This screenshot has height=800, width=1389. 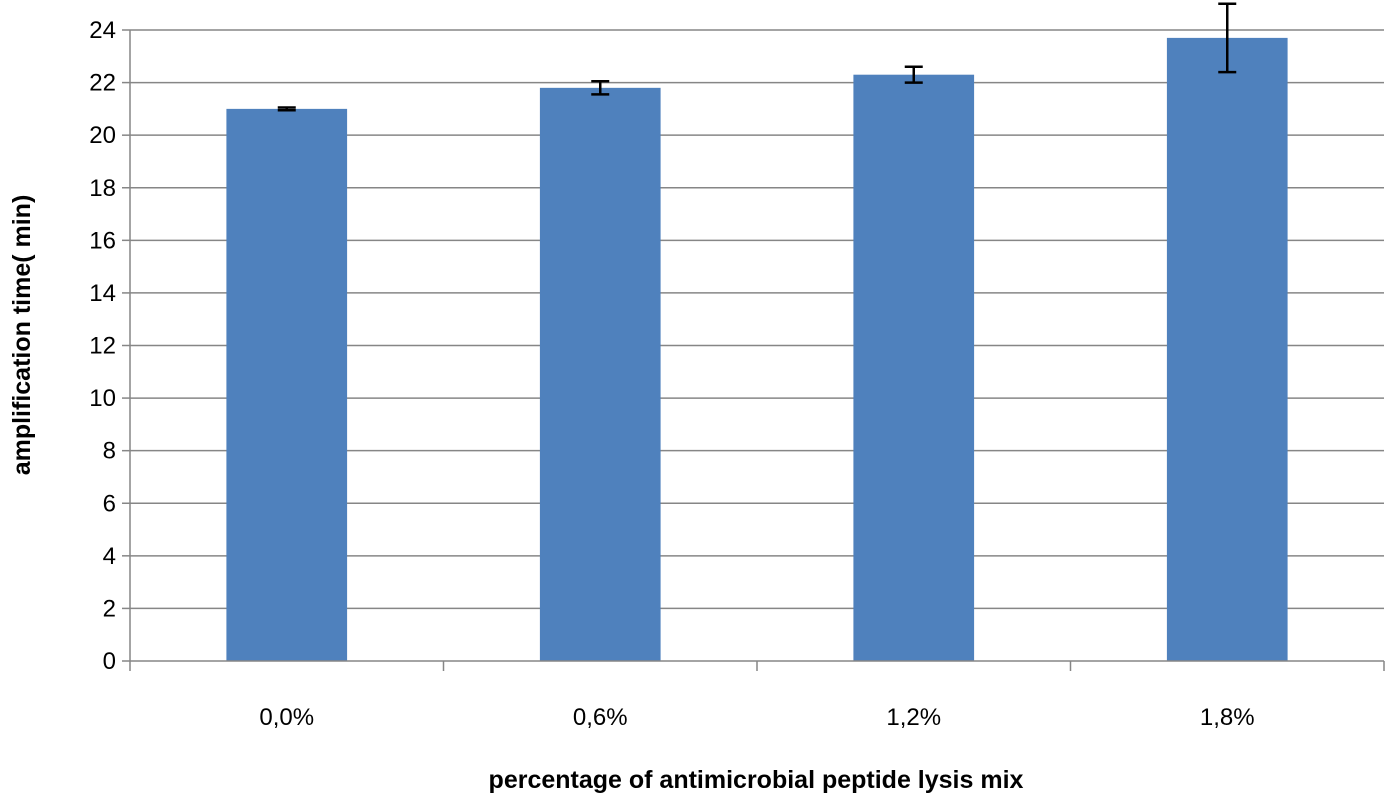 I want to click on x-tick-label: 1,8%, so click(x=1227, y=717).